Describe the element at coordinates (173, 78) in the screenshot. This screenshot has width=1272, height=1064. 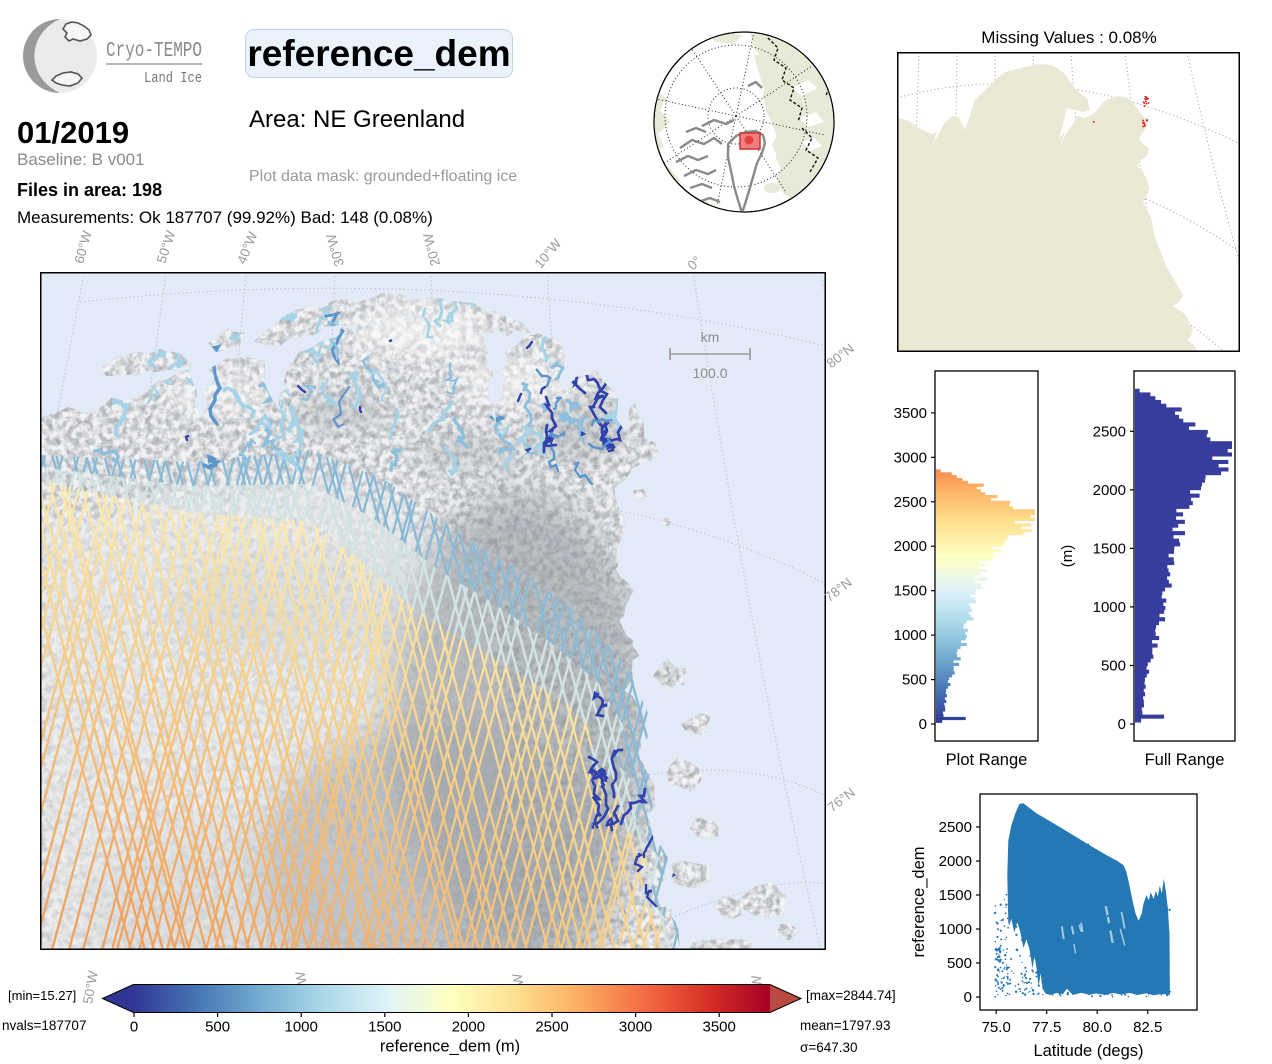
I see `svg-text: Land Ice` at that location.